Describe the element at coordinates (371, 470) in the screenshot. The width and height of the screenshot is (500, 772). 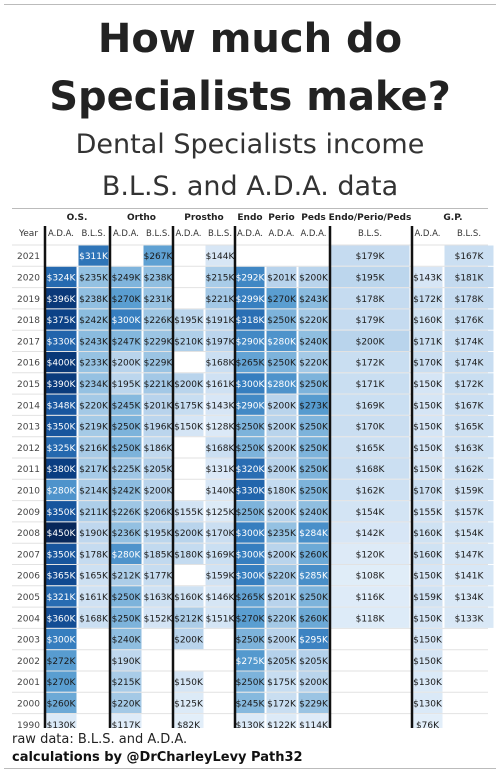
I see `value-label: $168K` at that location.